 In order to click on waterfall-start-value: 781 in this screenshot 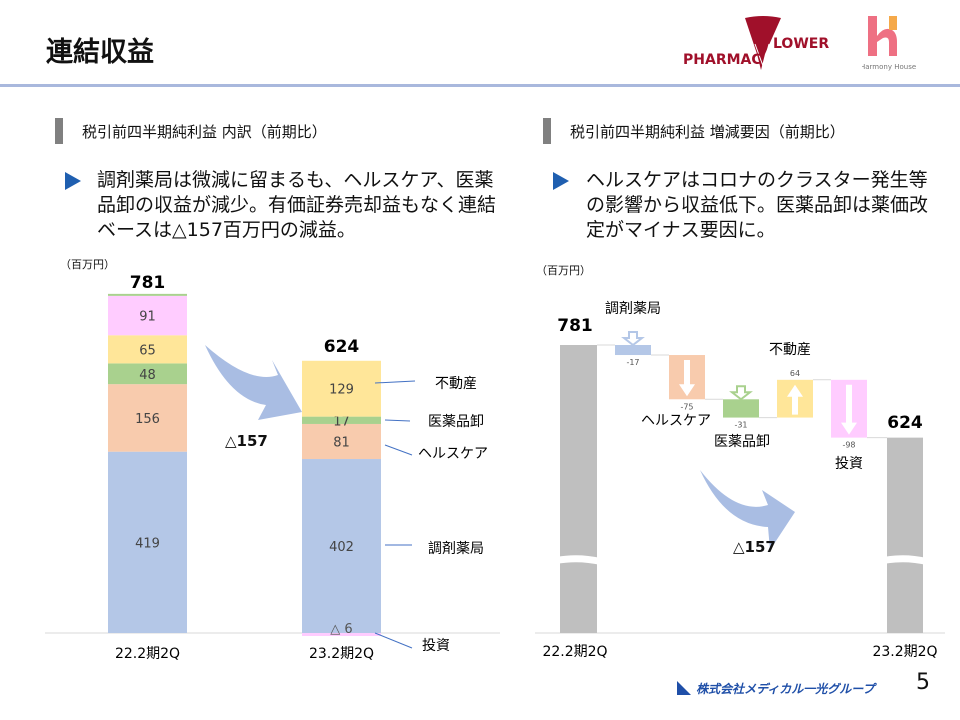, I will do `click(575, 326)`.